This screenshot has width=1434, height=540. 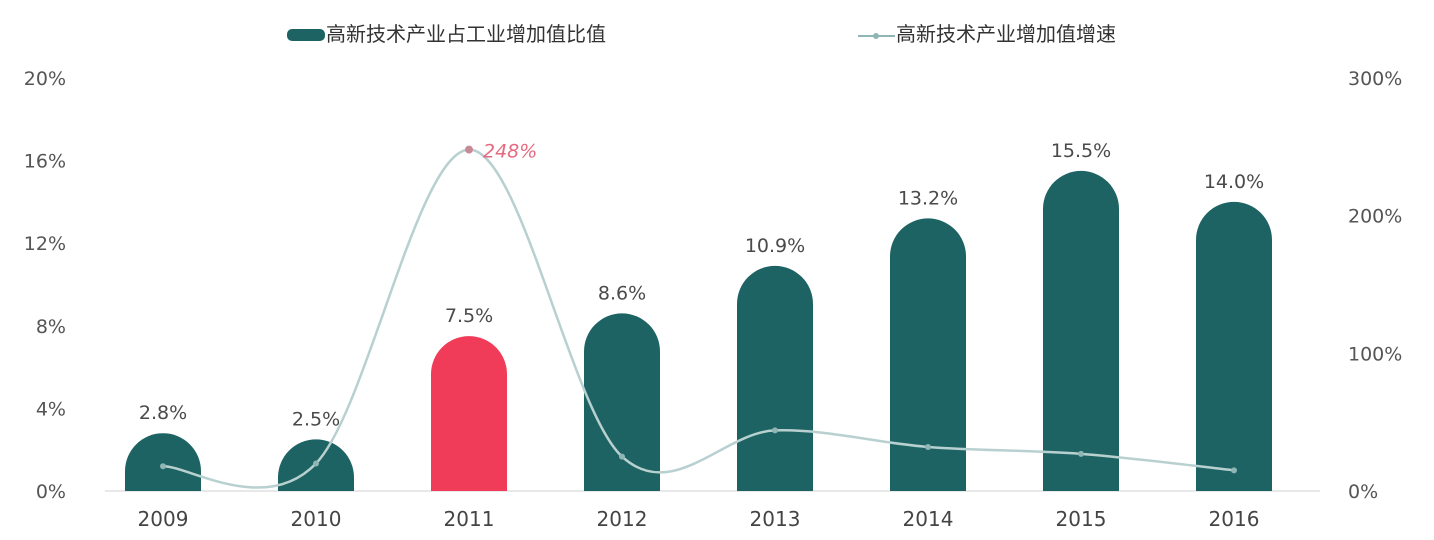 I want to click on growth-point-2010, so click(x=316, y=463).